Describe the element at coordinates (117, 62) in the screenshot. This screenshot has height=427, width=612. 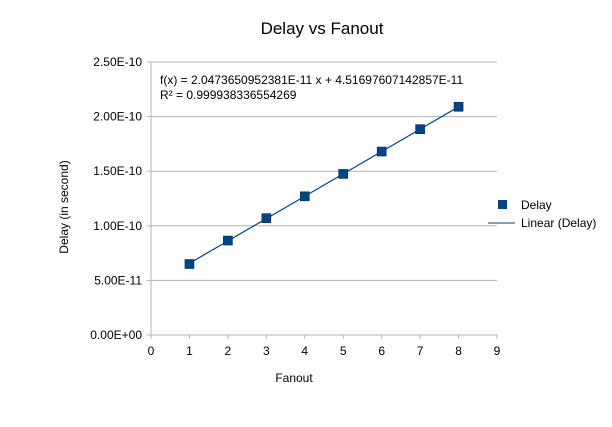
I see `y-tick-label: 2.50E-10` at that location.